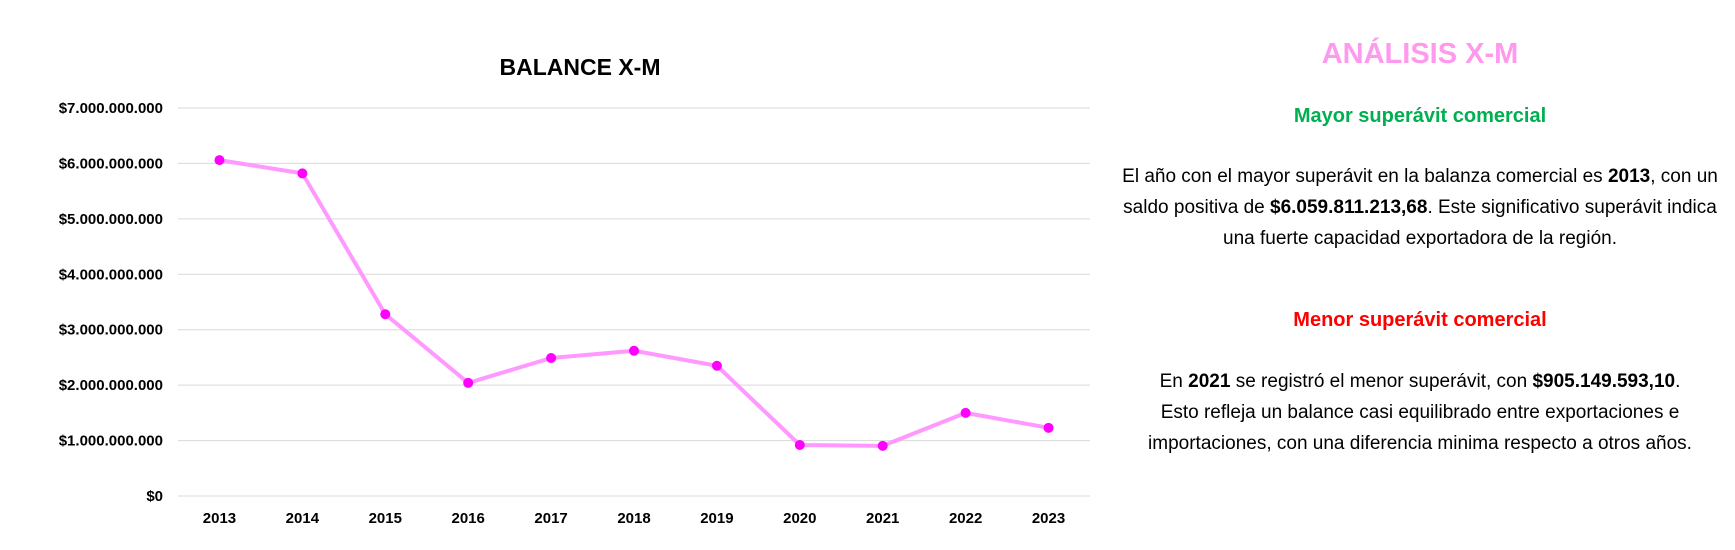 The image size is (1735, 550). What do you see at coordinates (1048, 518) in the screenshot?
I see `x-tick-label: 2023` at bounding box center [1048, 518].